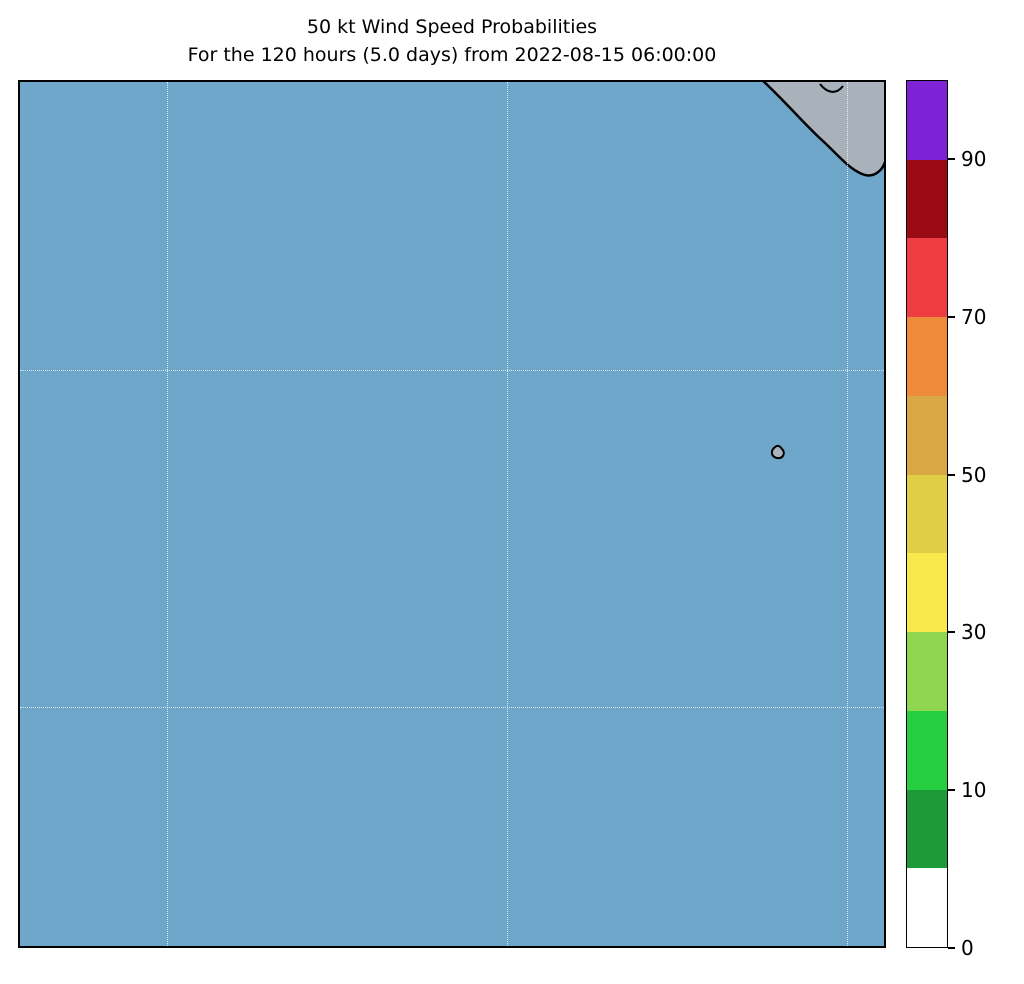 The width and height of the screenshot is (1024, 984). What do you see at coordinates (974, 632) in the screenshot?
I see `colorbar-tick-label-30: 30` at bounding box center [974, 632].